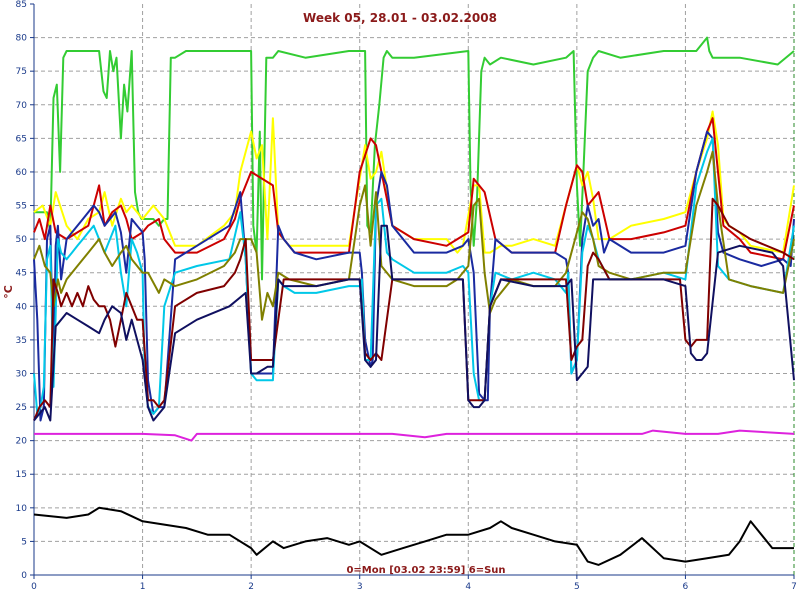  I want to click on y-tick-label: 40, so click(22, 307).